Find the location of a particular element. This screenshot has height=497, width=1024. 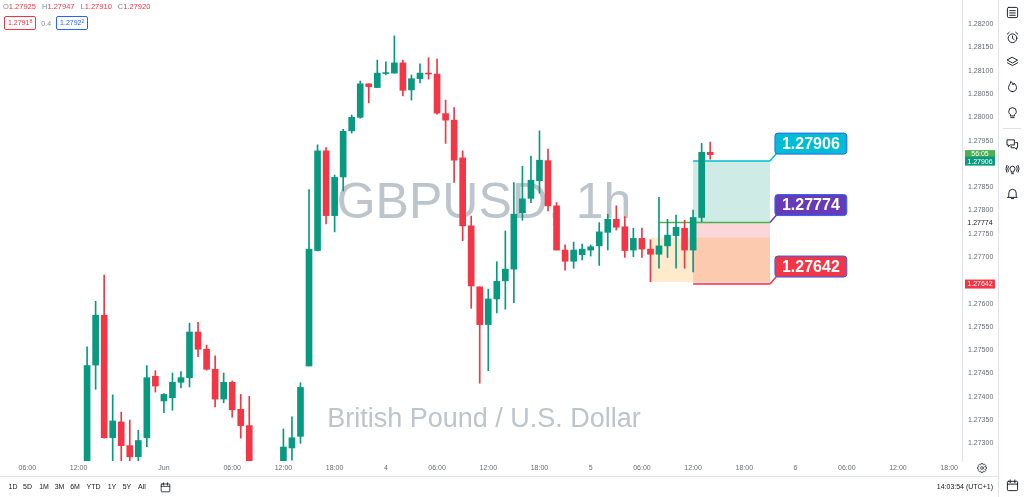

text: British Pound / U.S. Dollar is located at coordinates (484, 418).